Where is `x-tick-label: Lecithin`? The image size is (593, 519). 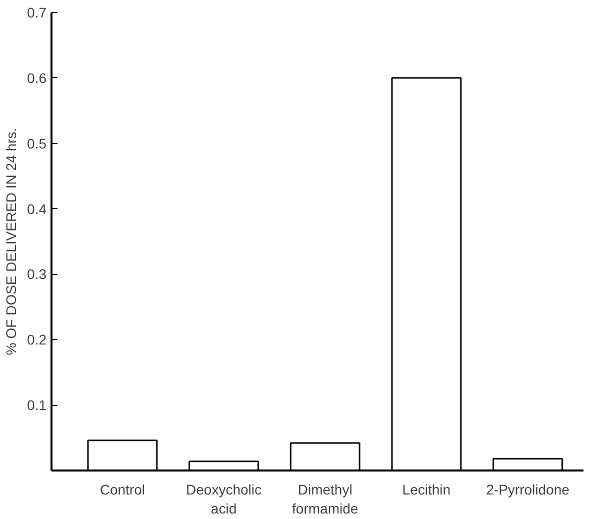 x-tick-label: Lecithin is located at coordinates (426, 490).